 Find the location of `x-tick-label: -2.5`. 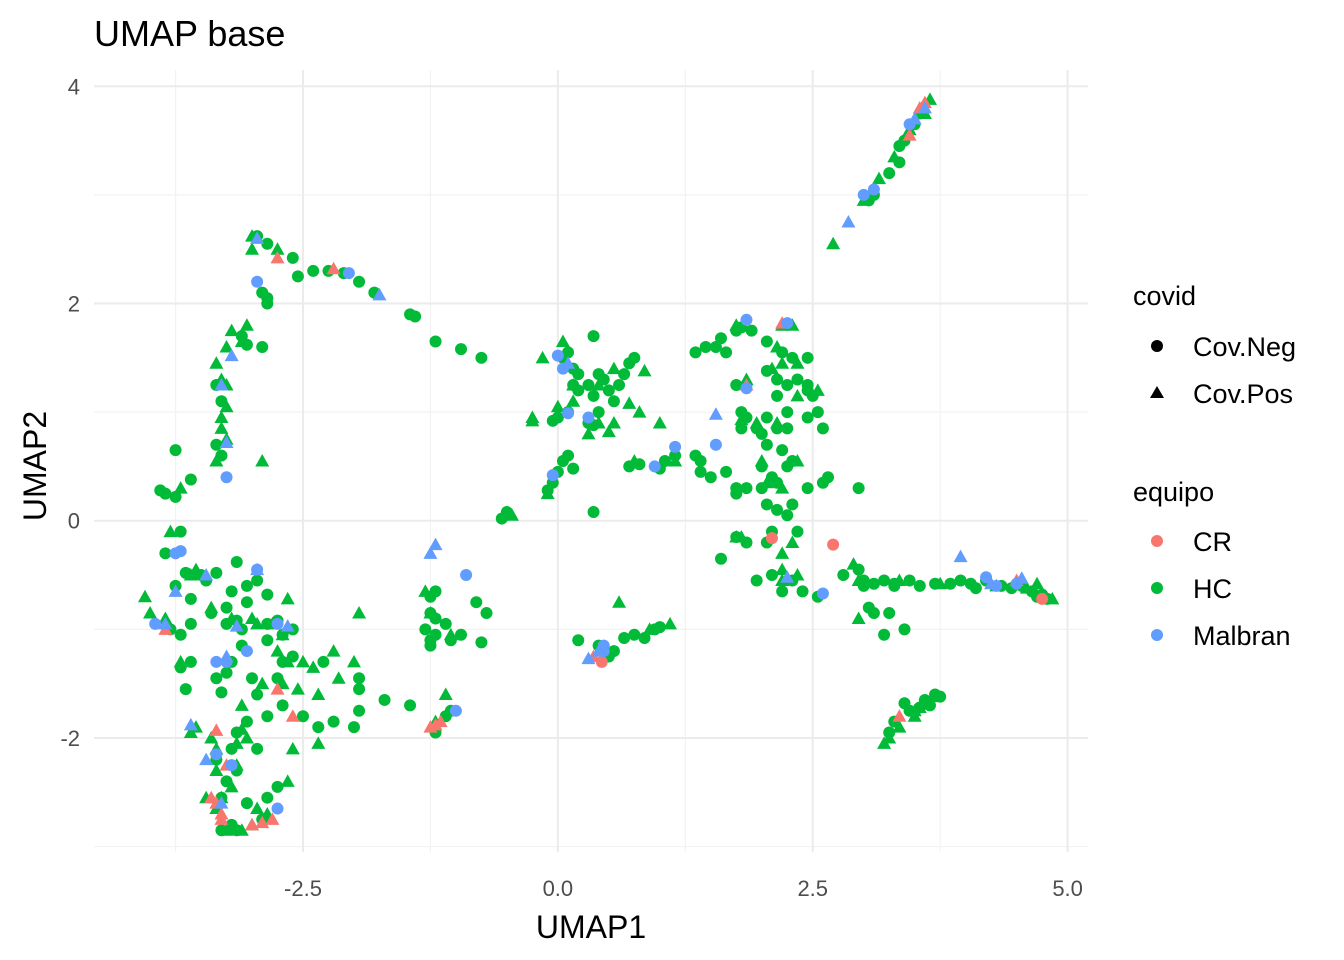

x-tick-label: -2.5 is located at coordinates (303, 888).